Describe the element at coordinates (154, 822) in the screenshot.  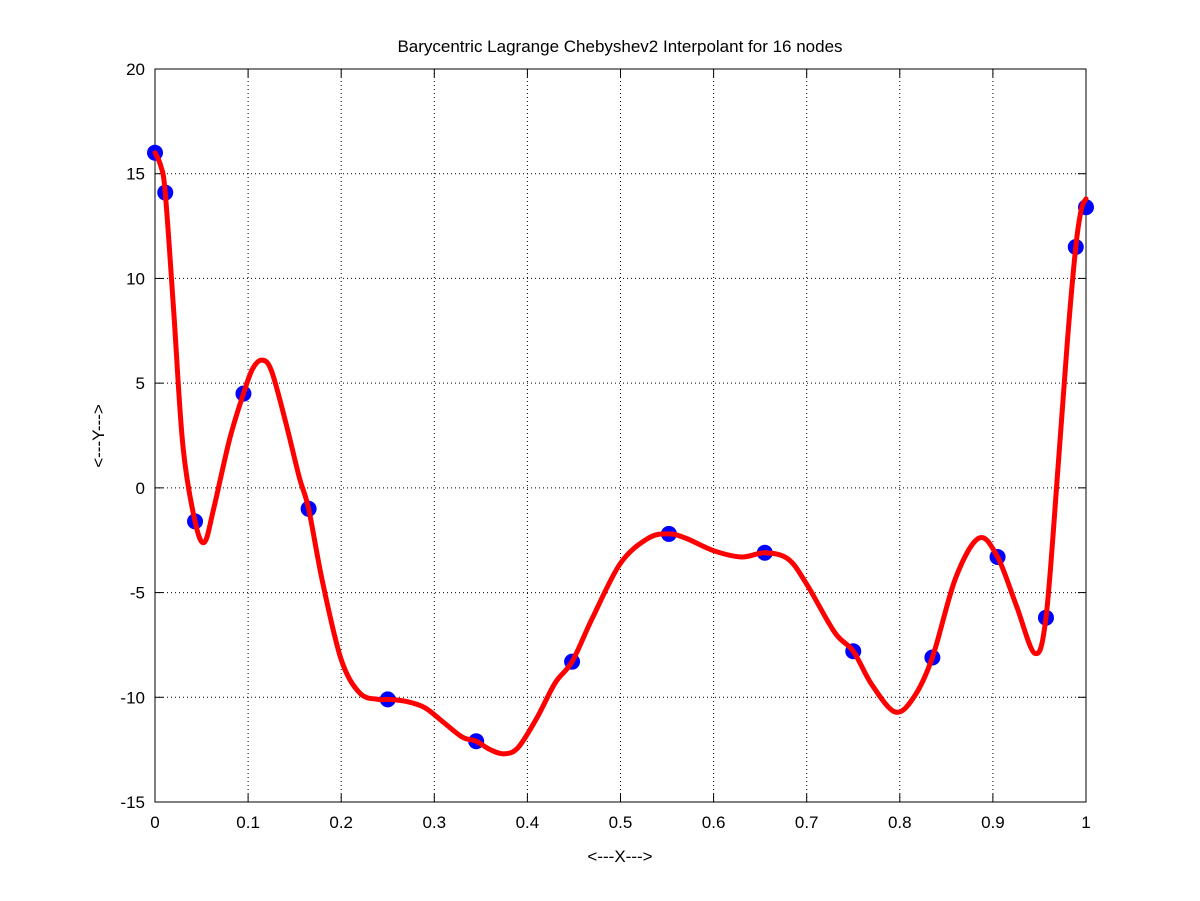
I see `x-tick-label: 0` at that location.